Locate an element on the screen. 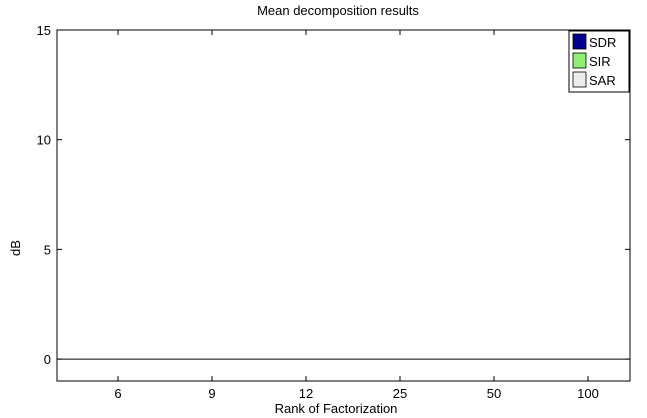  y-axis-label: dB is located at coordinates (15, 248).